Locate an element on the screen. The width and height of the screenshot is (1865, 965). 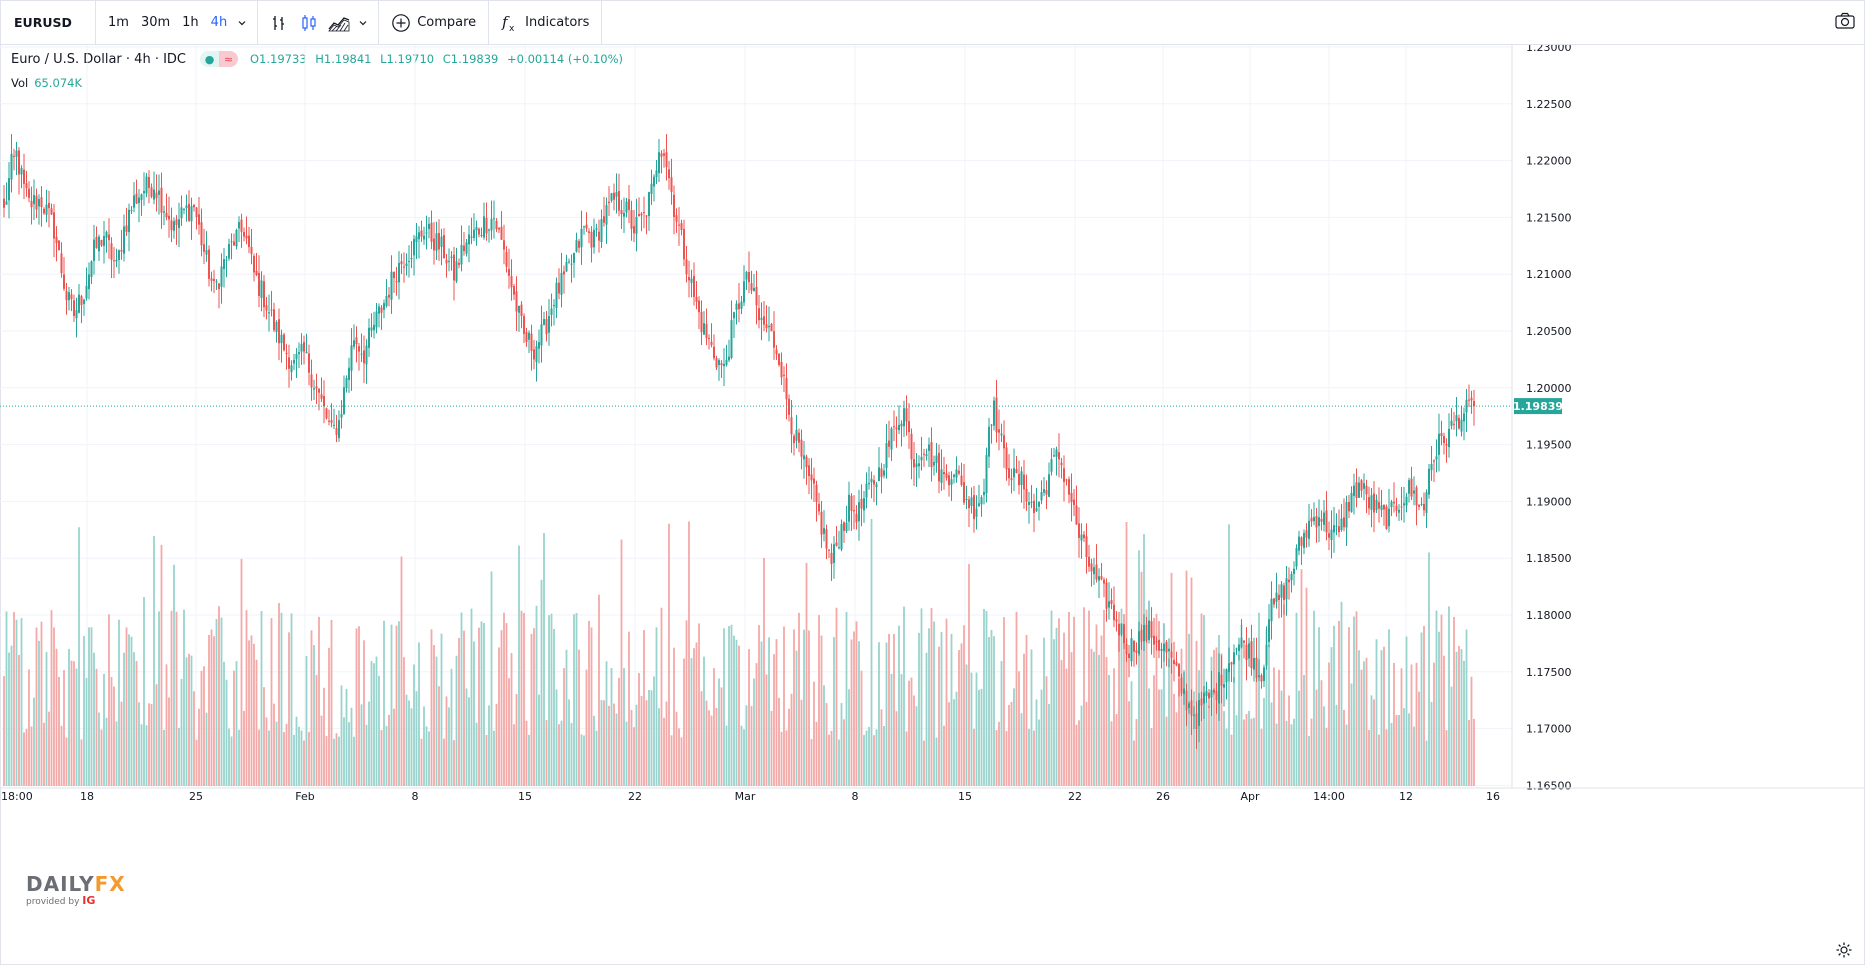
series-title: Euro / U.S. Dollar · 4h · IDC is located at coordinates (98, 59).